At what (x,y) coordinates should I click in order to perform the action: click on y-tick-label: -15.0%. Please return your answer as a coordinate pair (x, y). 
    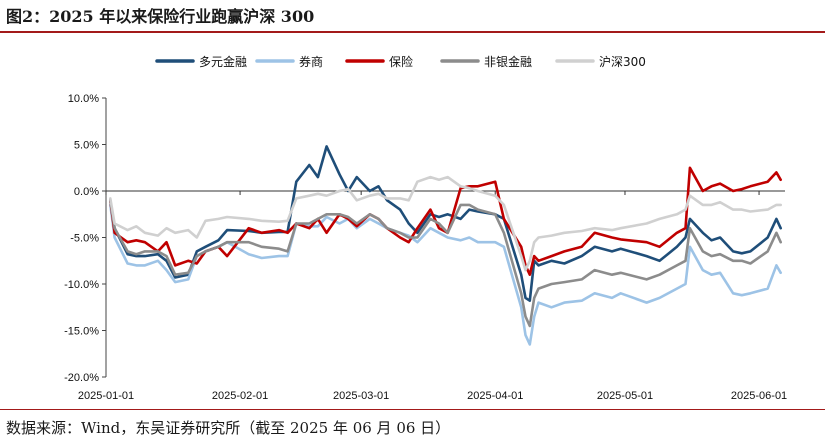
    Looking at the image, I should click on (81, 332).